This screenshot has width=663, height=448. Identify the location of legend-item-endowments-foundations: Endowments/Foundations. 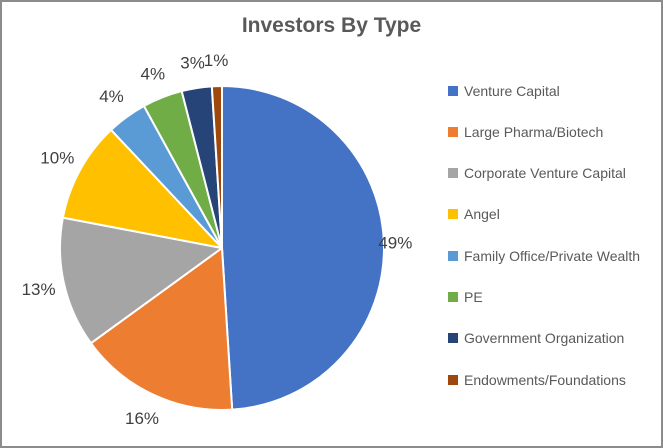
(537, 379).